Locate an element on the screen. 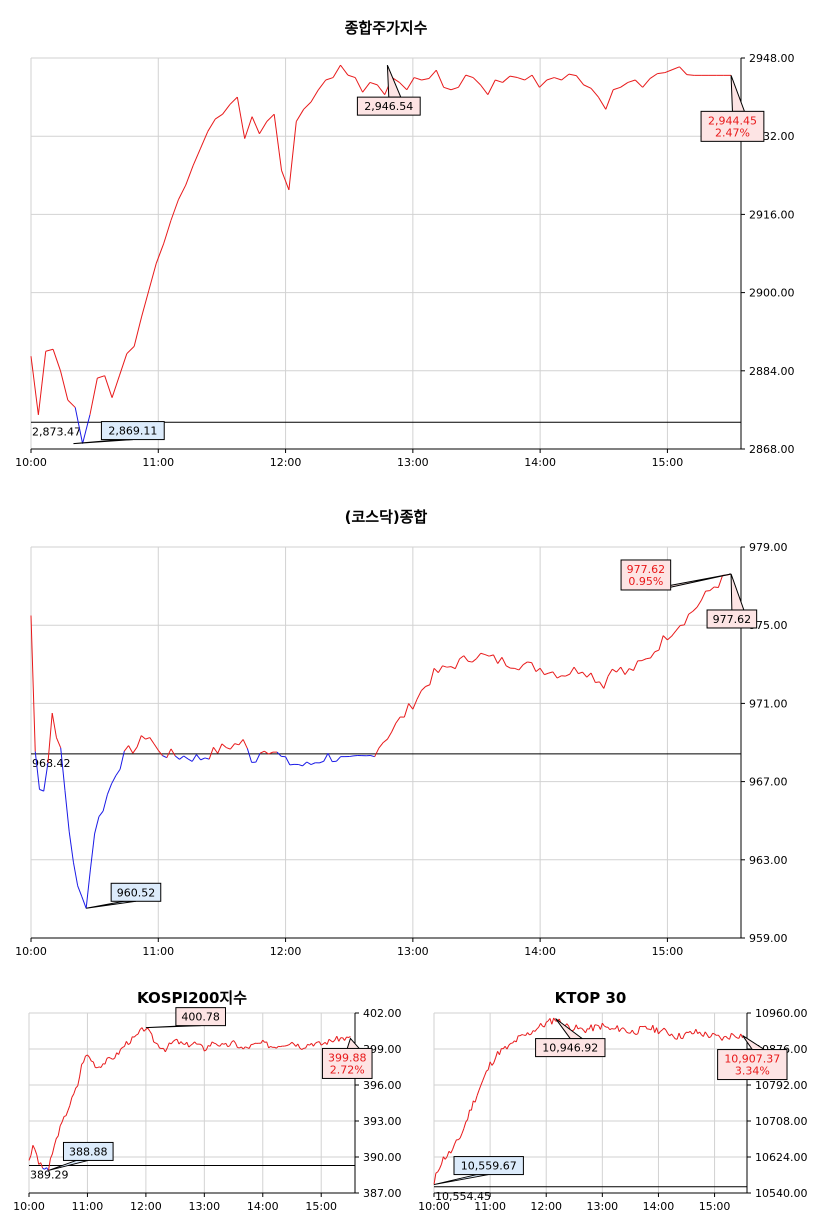 This screenshot has width=833, height=1220. callout: 399.882.72% is located at coordinates (347, 1058).